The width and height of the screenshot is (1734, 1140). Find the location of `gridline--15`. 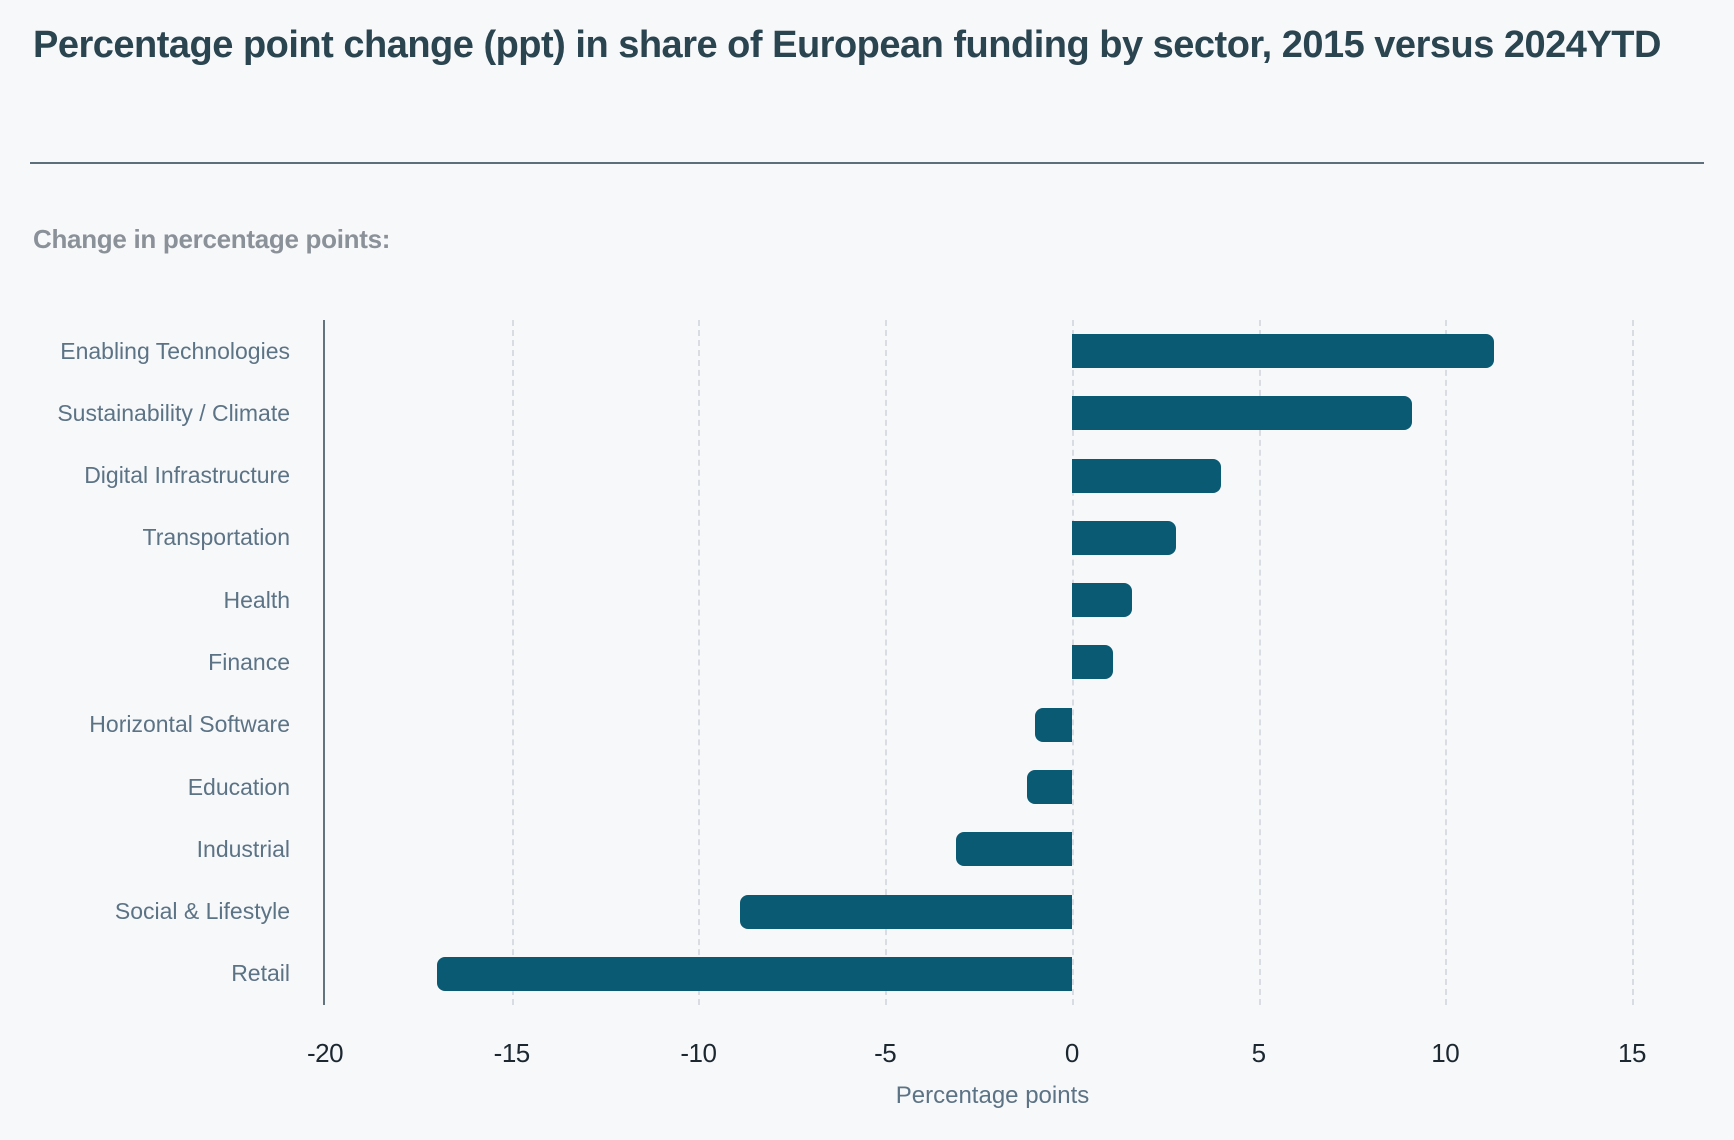

gridline--15 is located at coordinates (512, 662).